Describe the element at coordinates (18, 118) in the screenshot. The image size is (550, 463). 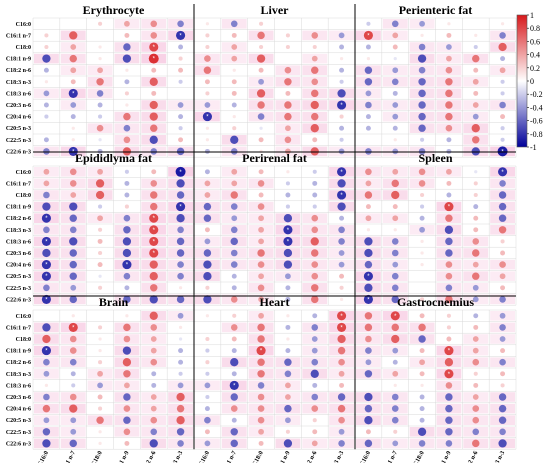
I see `row-label: C20:4 n-6` at that location.